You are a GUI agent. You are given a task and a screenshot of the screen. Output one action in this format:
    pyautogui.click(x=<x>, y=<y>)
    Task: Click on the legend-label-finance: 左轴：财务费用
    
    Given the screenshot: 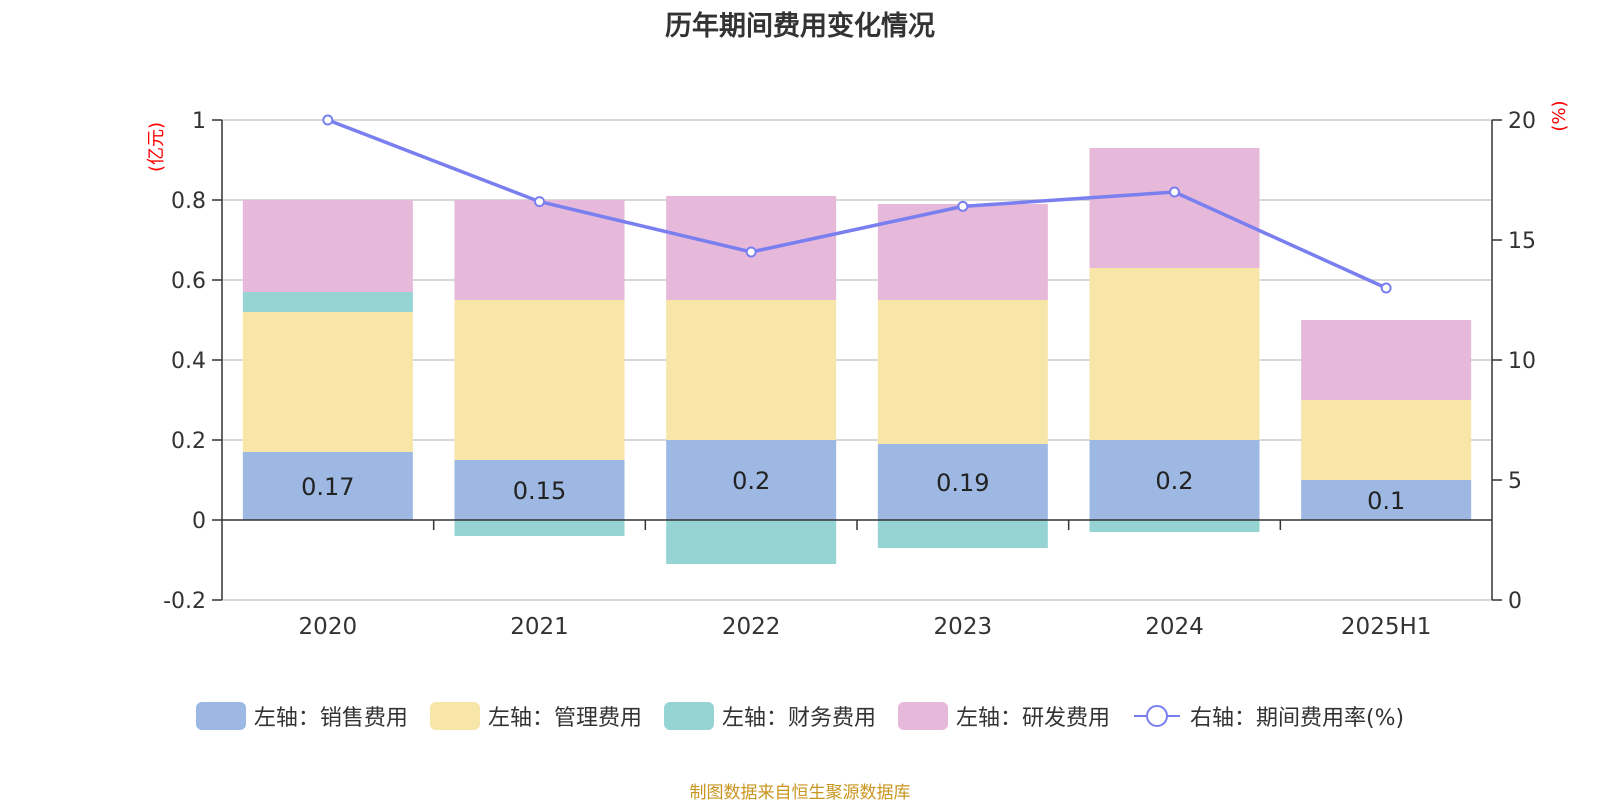 What is the action you would take?
    pyautogui.click(x=798, y=718)
    